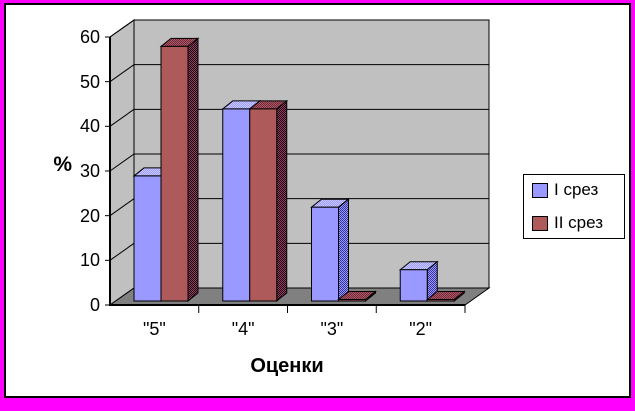  What do you see at coordinates (154, 329) in the screenshot?
I see `x-tick-label: "5"` at bounding box center [154, 329].